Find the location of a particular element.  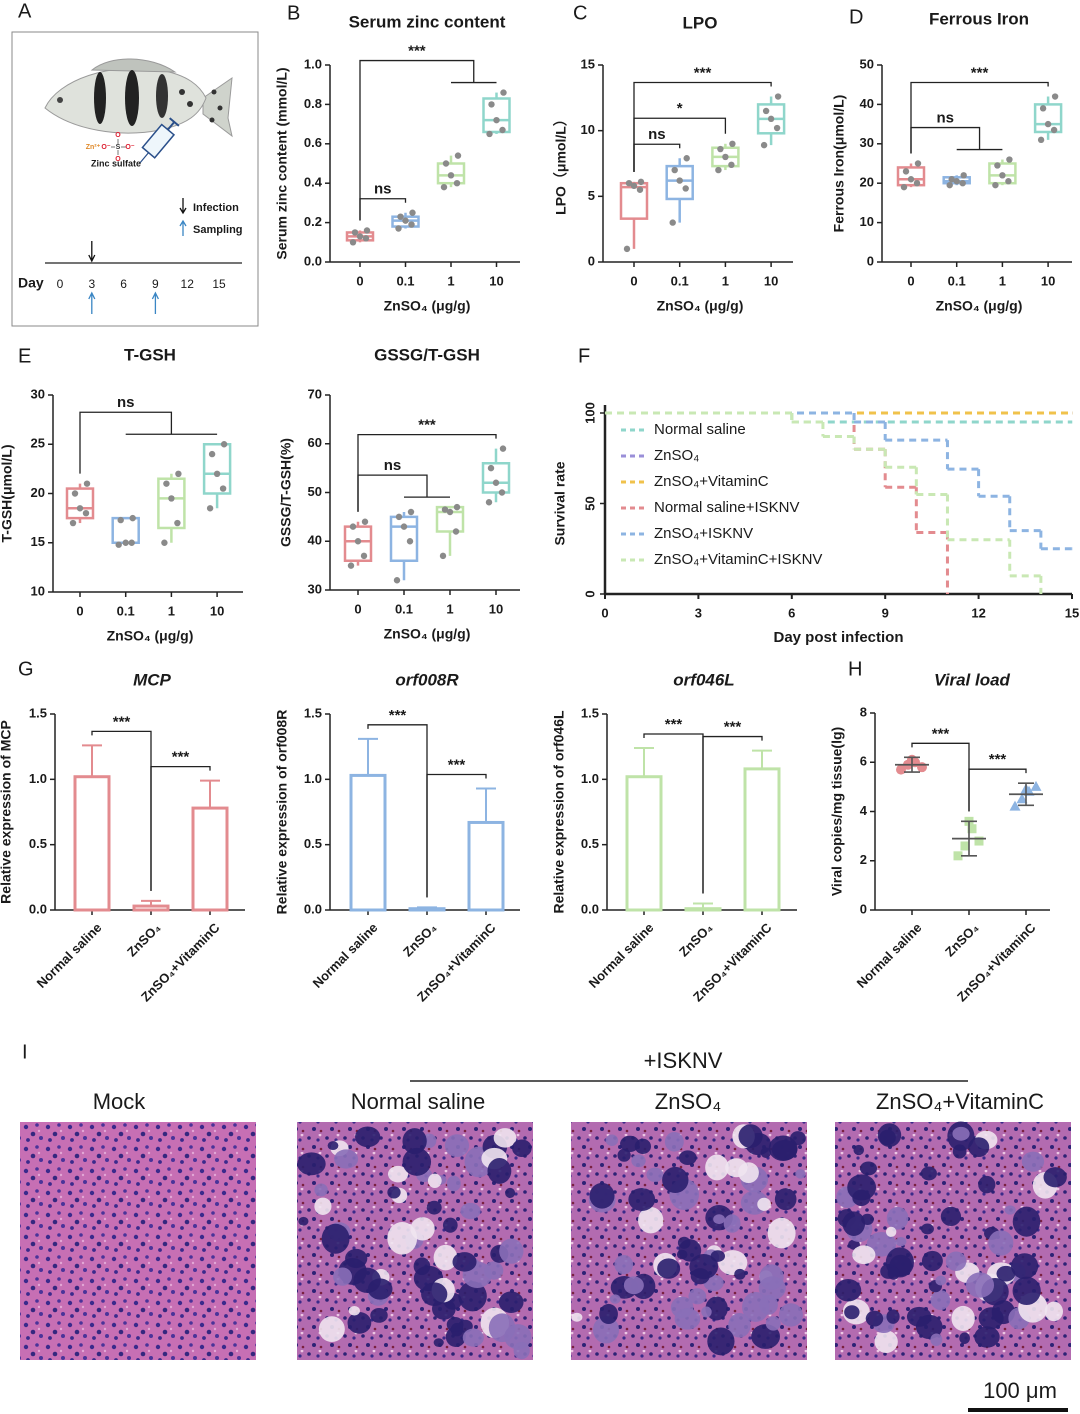

y-axis-title: Relative expression of MCP is located at coordinates (7, 812).